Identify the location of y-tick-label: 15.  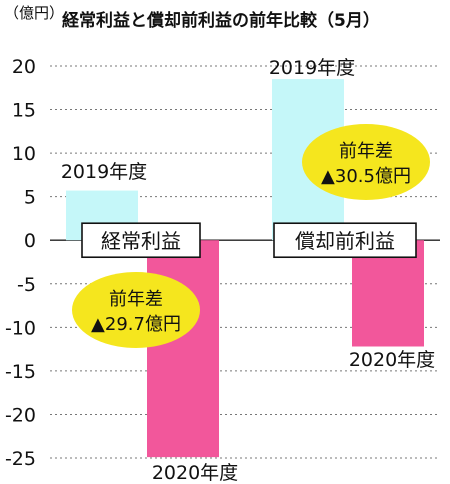
(24, 111).